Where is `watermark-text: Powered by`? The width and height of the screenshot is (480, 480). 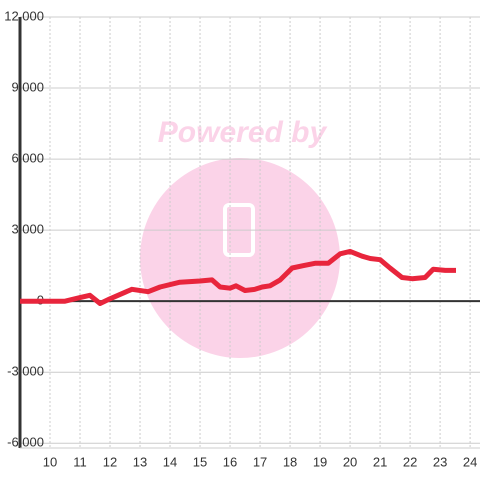 watermark-text: Powered by is located at coordinates (243, 132).